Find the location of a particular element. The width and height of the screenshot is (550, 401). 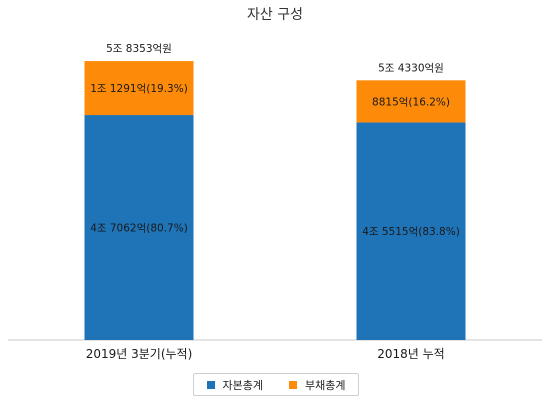

category-label-2: 2018년 누적 is located at coordinates (410, 354).